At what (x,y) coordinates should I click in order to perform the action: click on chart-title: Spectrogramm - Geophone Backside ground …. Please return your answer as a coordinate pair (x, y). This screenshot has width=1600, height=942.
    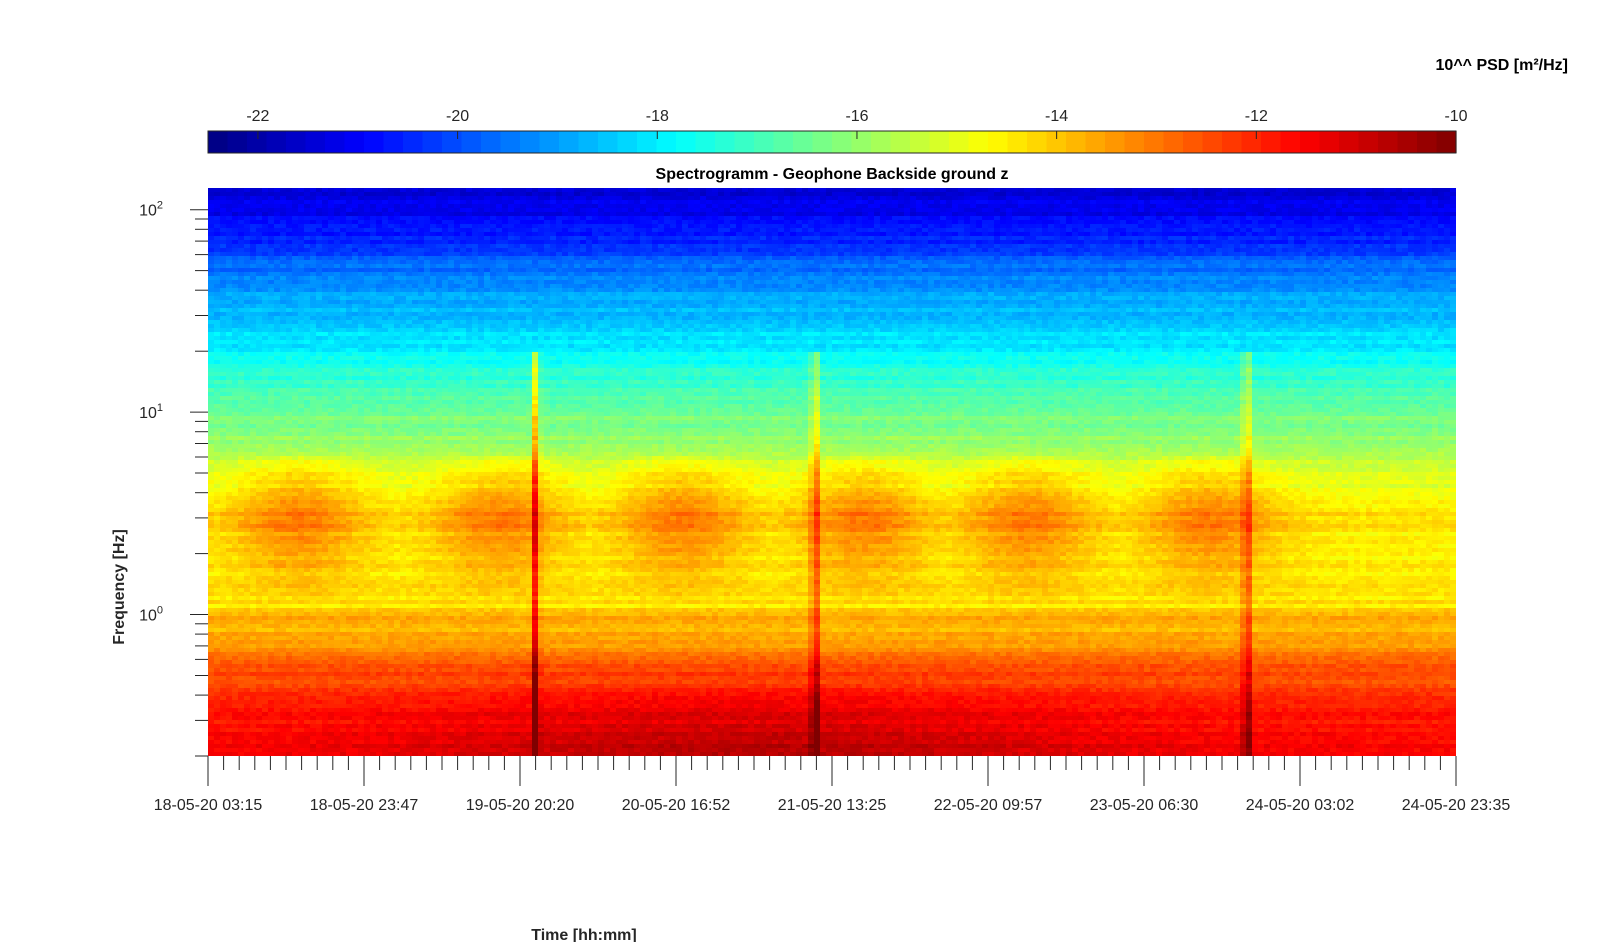
    Looking at the image, I should click on (832, 174).